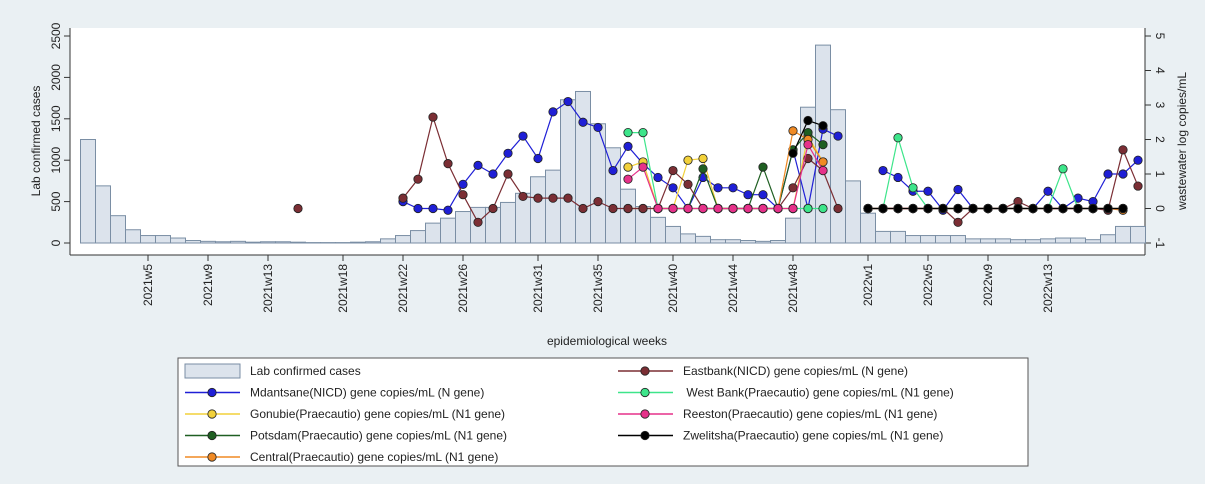 The image size is (1205, 489). I want to click on y2-tick-label: 5, so click(1160, 36).